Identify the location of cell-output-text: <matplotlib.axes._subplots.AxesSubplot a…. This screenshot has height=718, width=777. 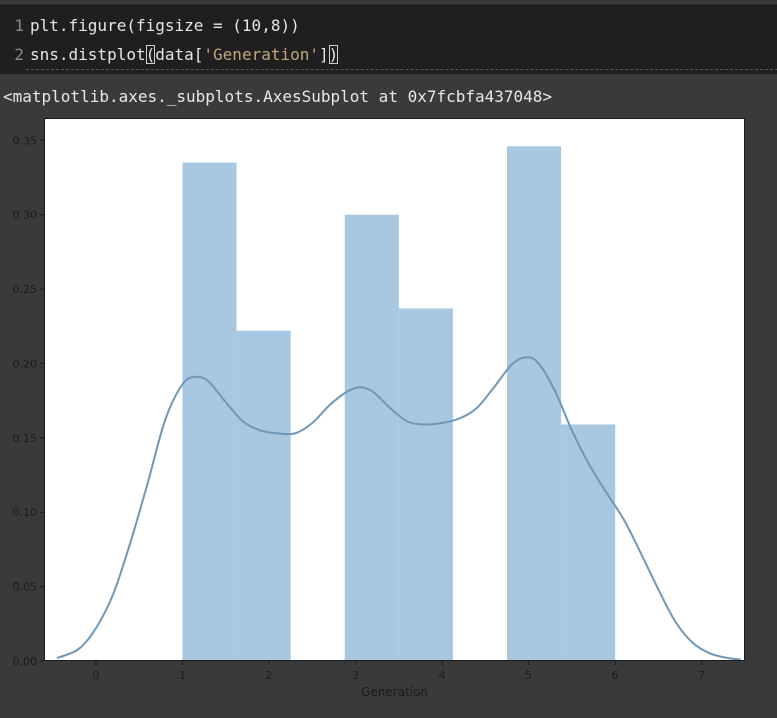
(278, 96).